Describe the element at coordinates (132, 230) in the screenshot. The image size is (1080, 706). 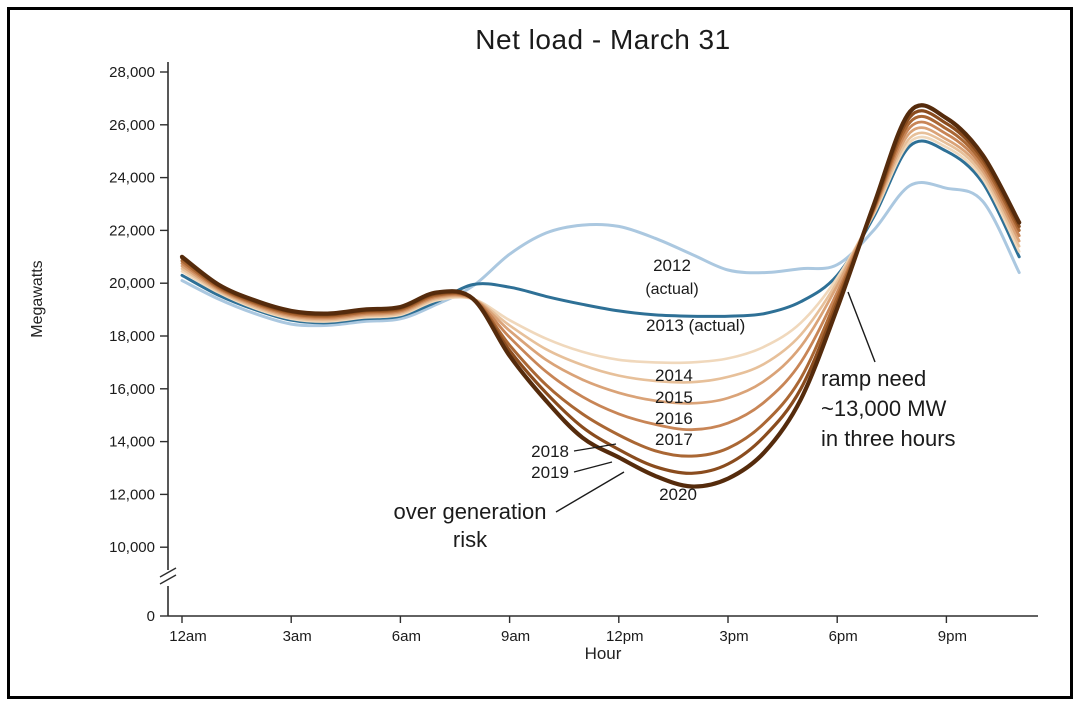
I see `y-tick-label-22-000: 22,000` at that location.